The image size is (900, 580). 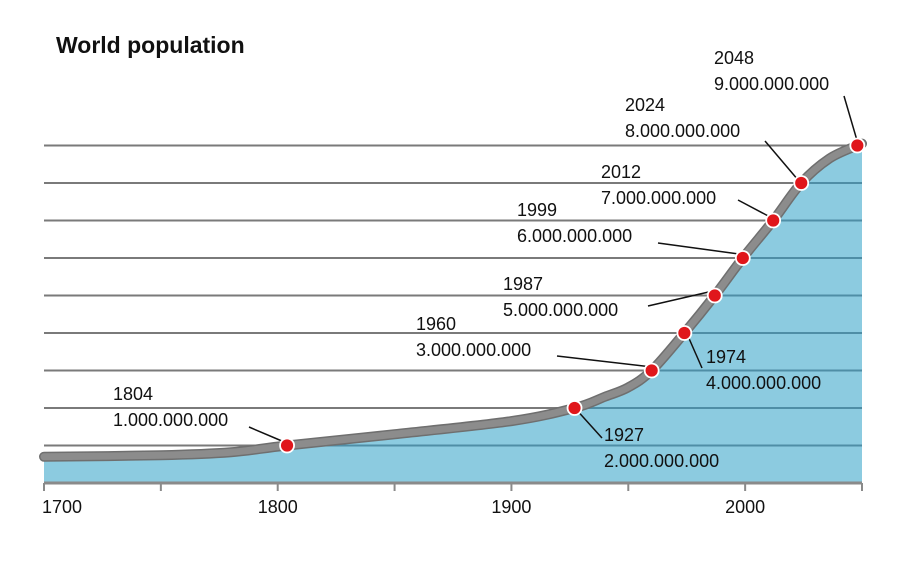 I want to click on milestone-year-label: 1927, so click(x=624, y=435).